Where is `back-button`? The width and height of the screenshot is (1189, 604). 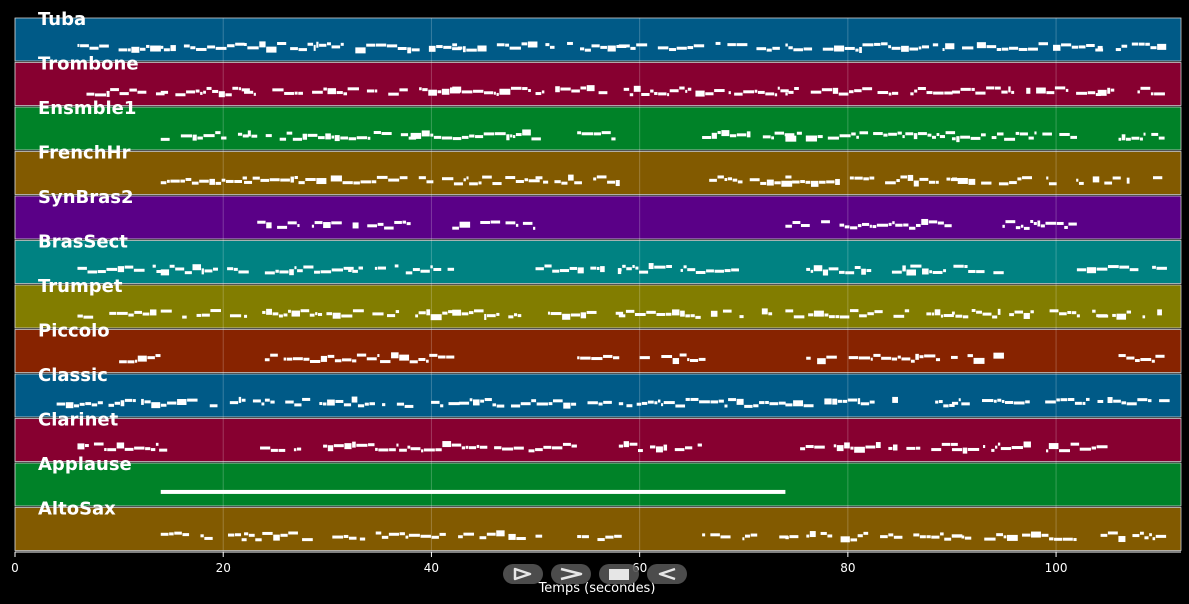 back-button is located at coordinates (667, 574).